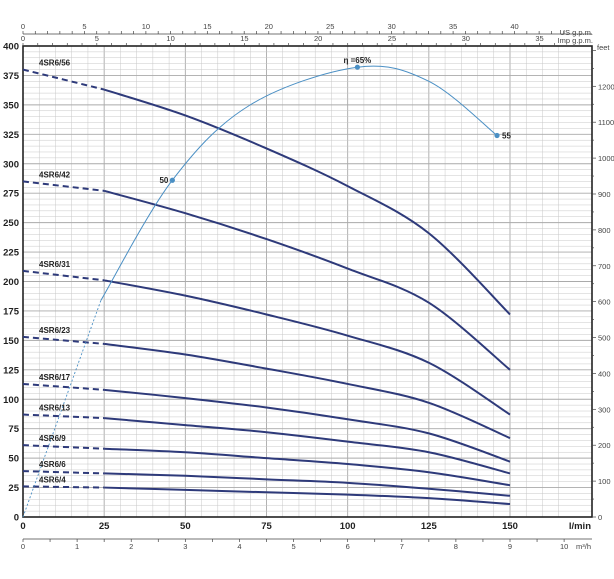 The image size is (614, 579). What do you see at coordinates (97, 38) in the screenshot?
I see `impgpm-tick-label: 5` at bounding box center [97, 38].